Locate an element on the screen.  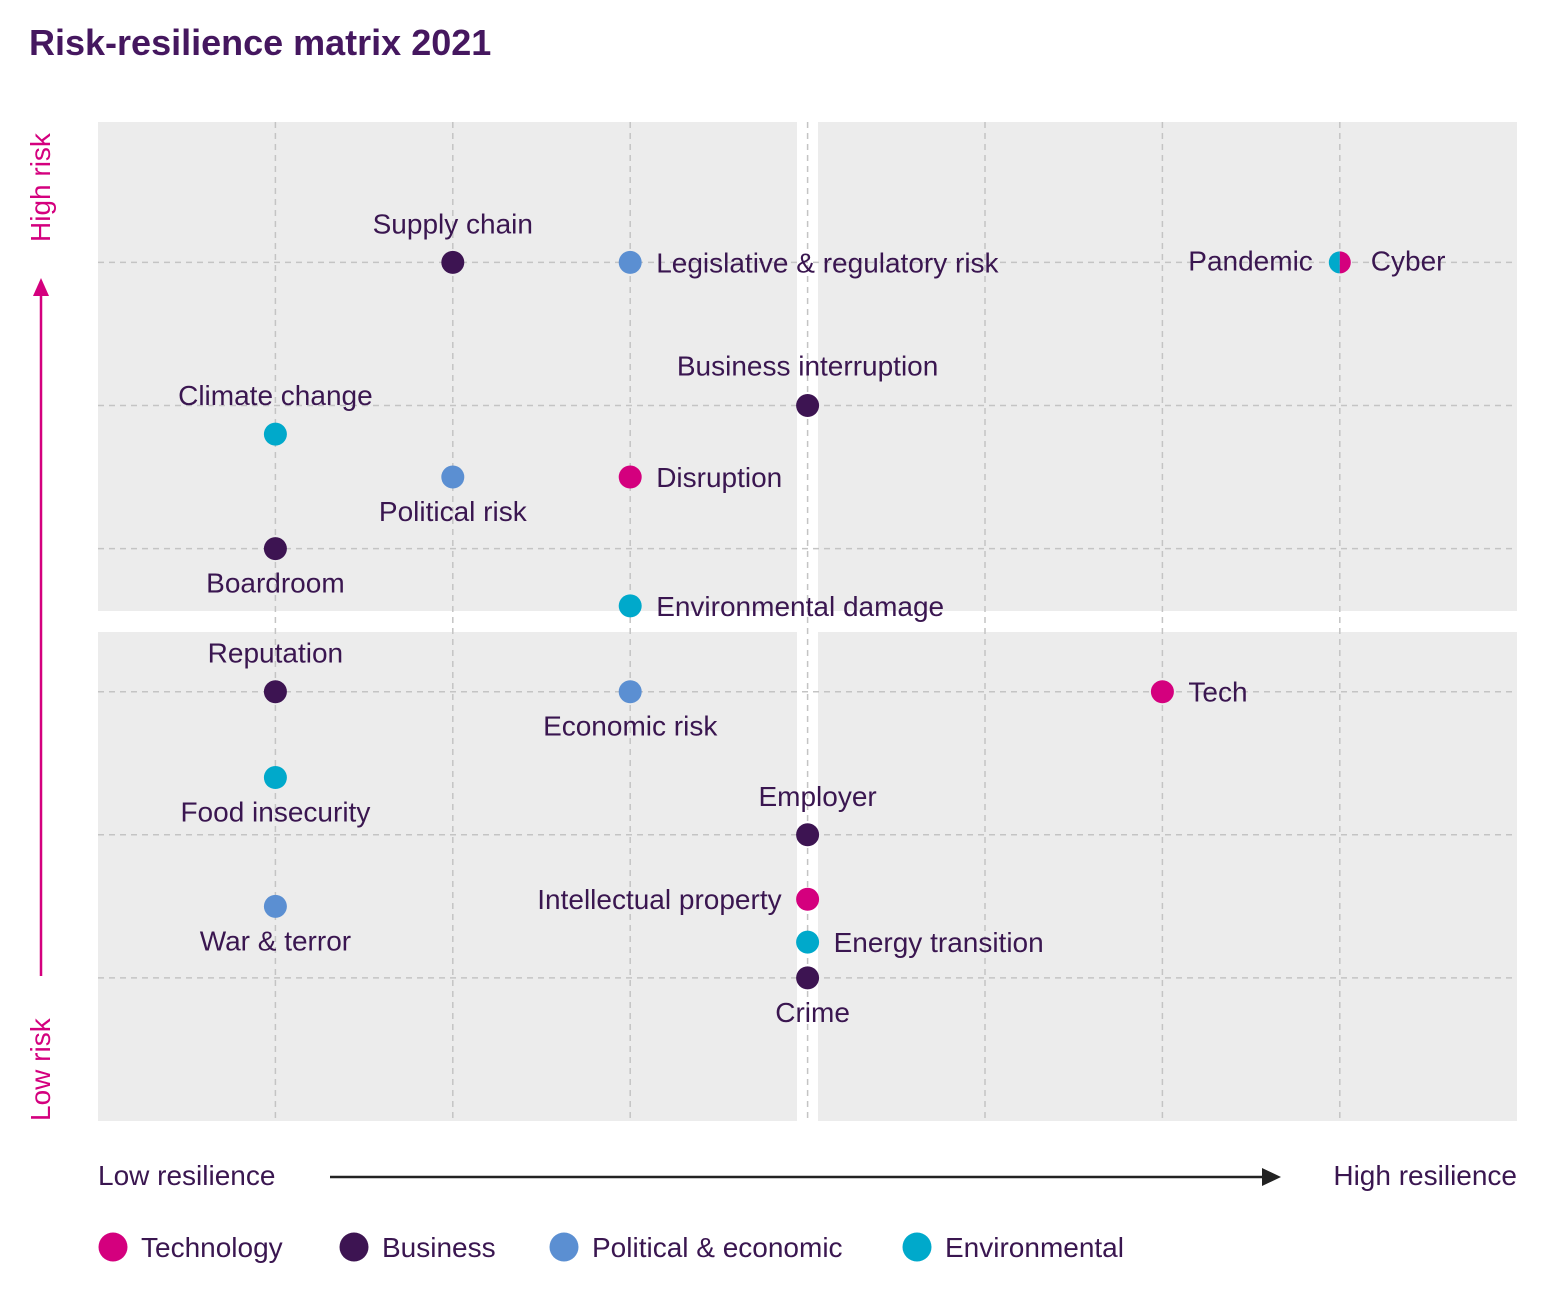
legend-label-technology: Technology is located at coordinates (212, 1247).